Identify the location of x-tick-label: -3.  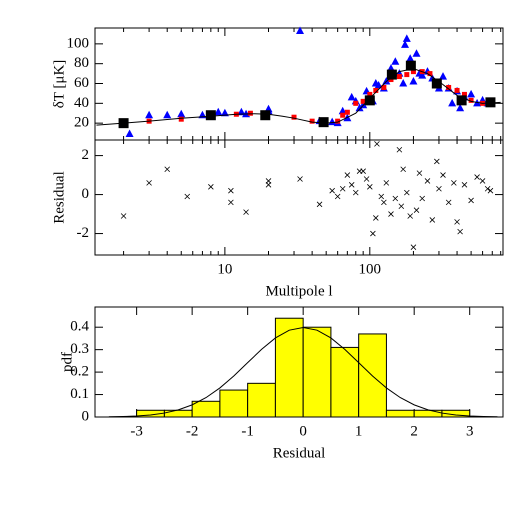
(136, 431).